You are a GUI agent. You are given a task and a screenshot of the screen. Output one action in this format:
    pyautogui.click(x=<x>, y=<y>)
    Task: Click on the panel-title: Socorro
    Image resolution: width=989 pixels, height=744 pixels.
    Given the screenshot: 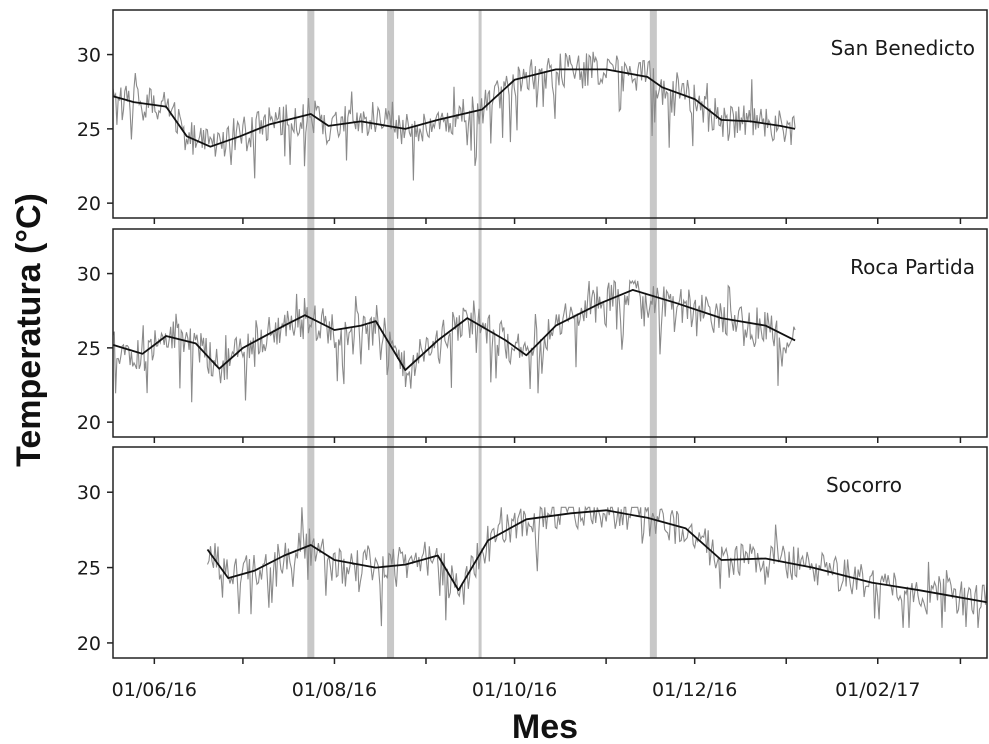 What is the action you would take?
    pyautogui.click(x=864, y=485)
    